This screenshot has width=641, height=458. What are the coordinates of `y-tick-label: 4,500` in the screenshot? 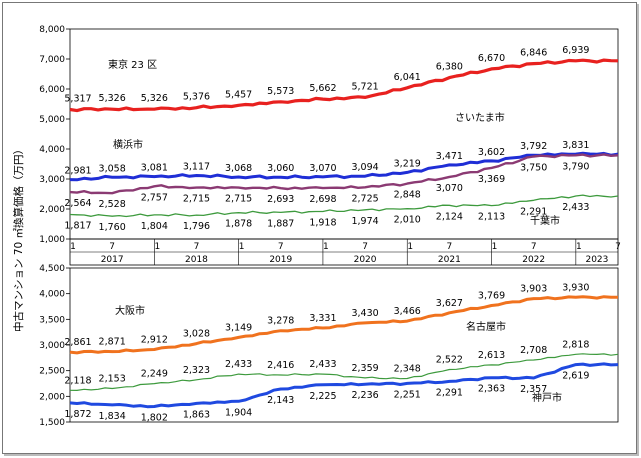 It's located at (52, 269).